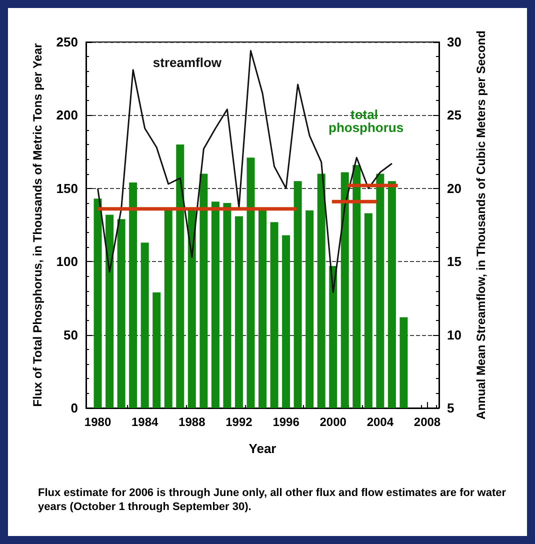  Describe the element at coordinates (333, 422) in the screenshot. I see `x-tick-label: 2000` at that location.